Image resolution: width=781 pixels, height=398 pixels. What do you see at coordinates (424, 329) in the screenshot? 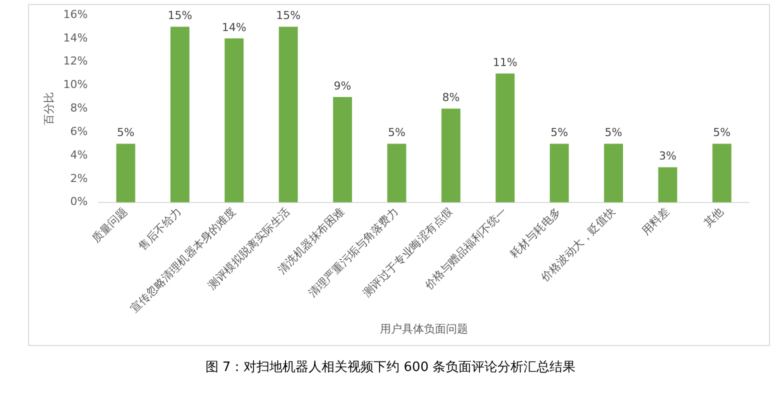
I see `x-axis-title: 用户具体负面问题` at bounding box center [424, 329].